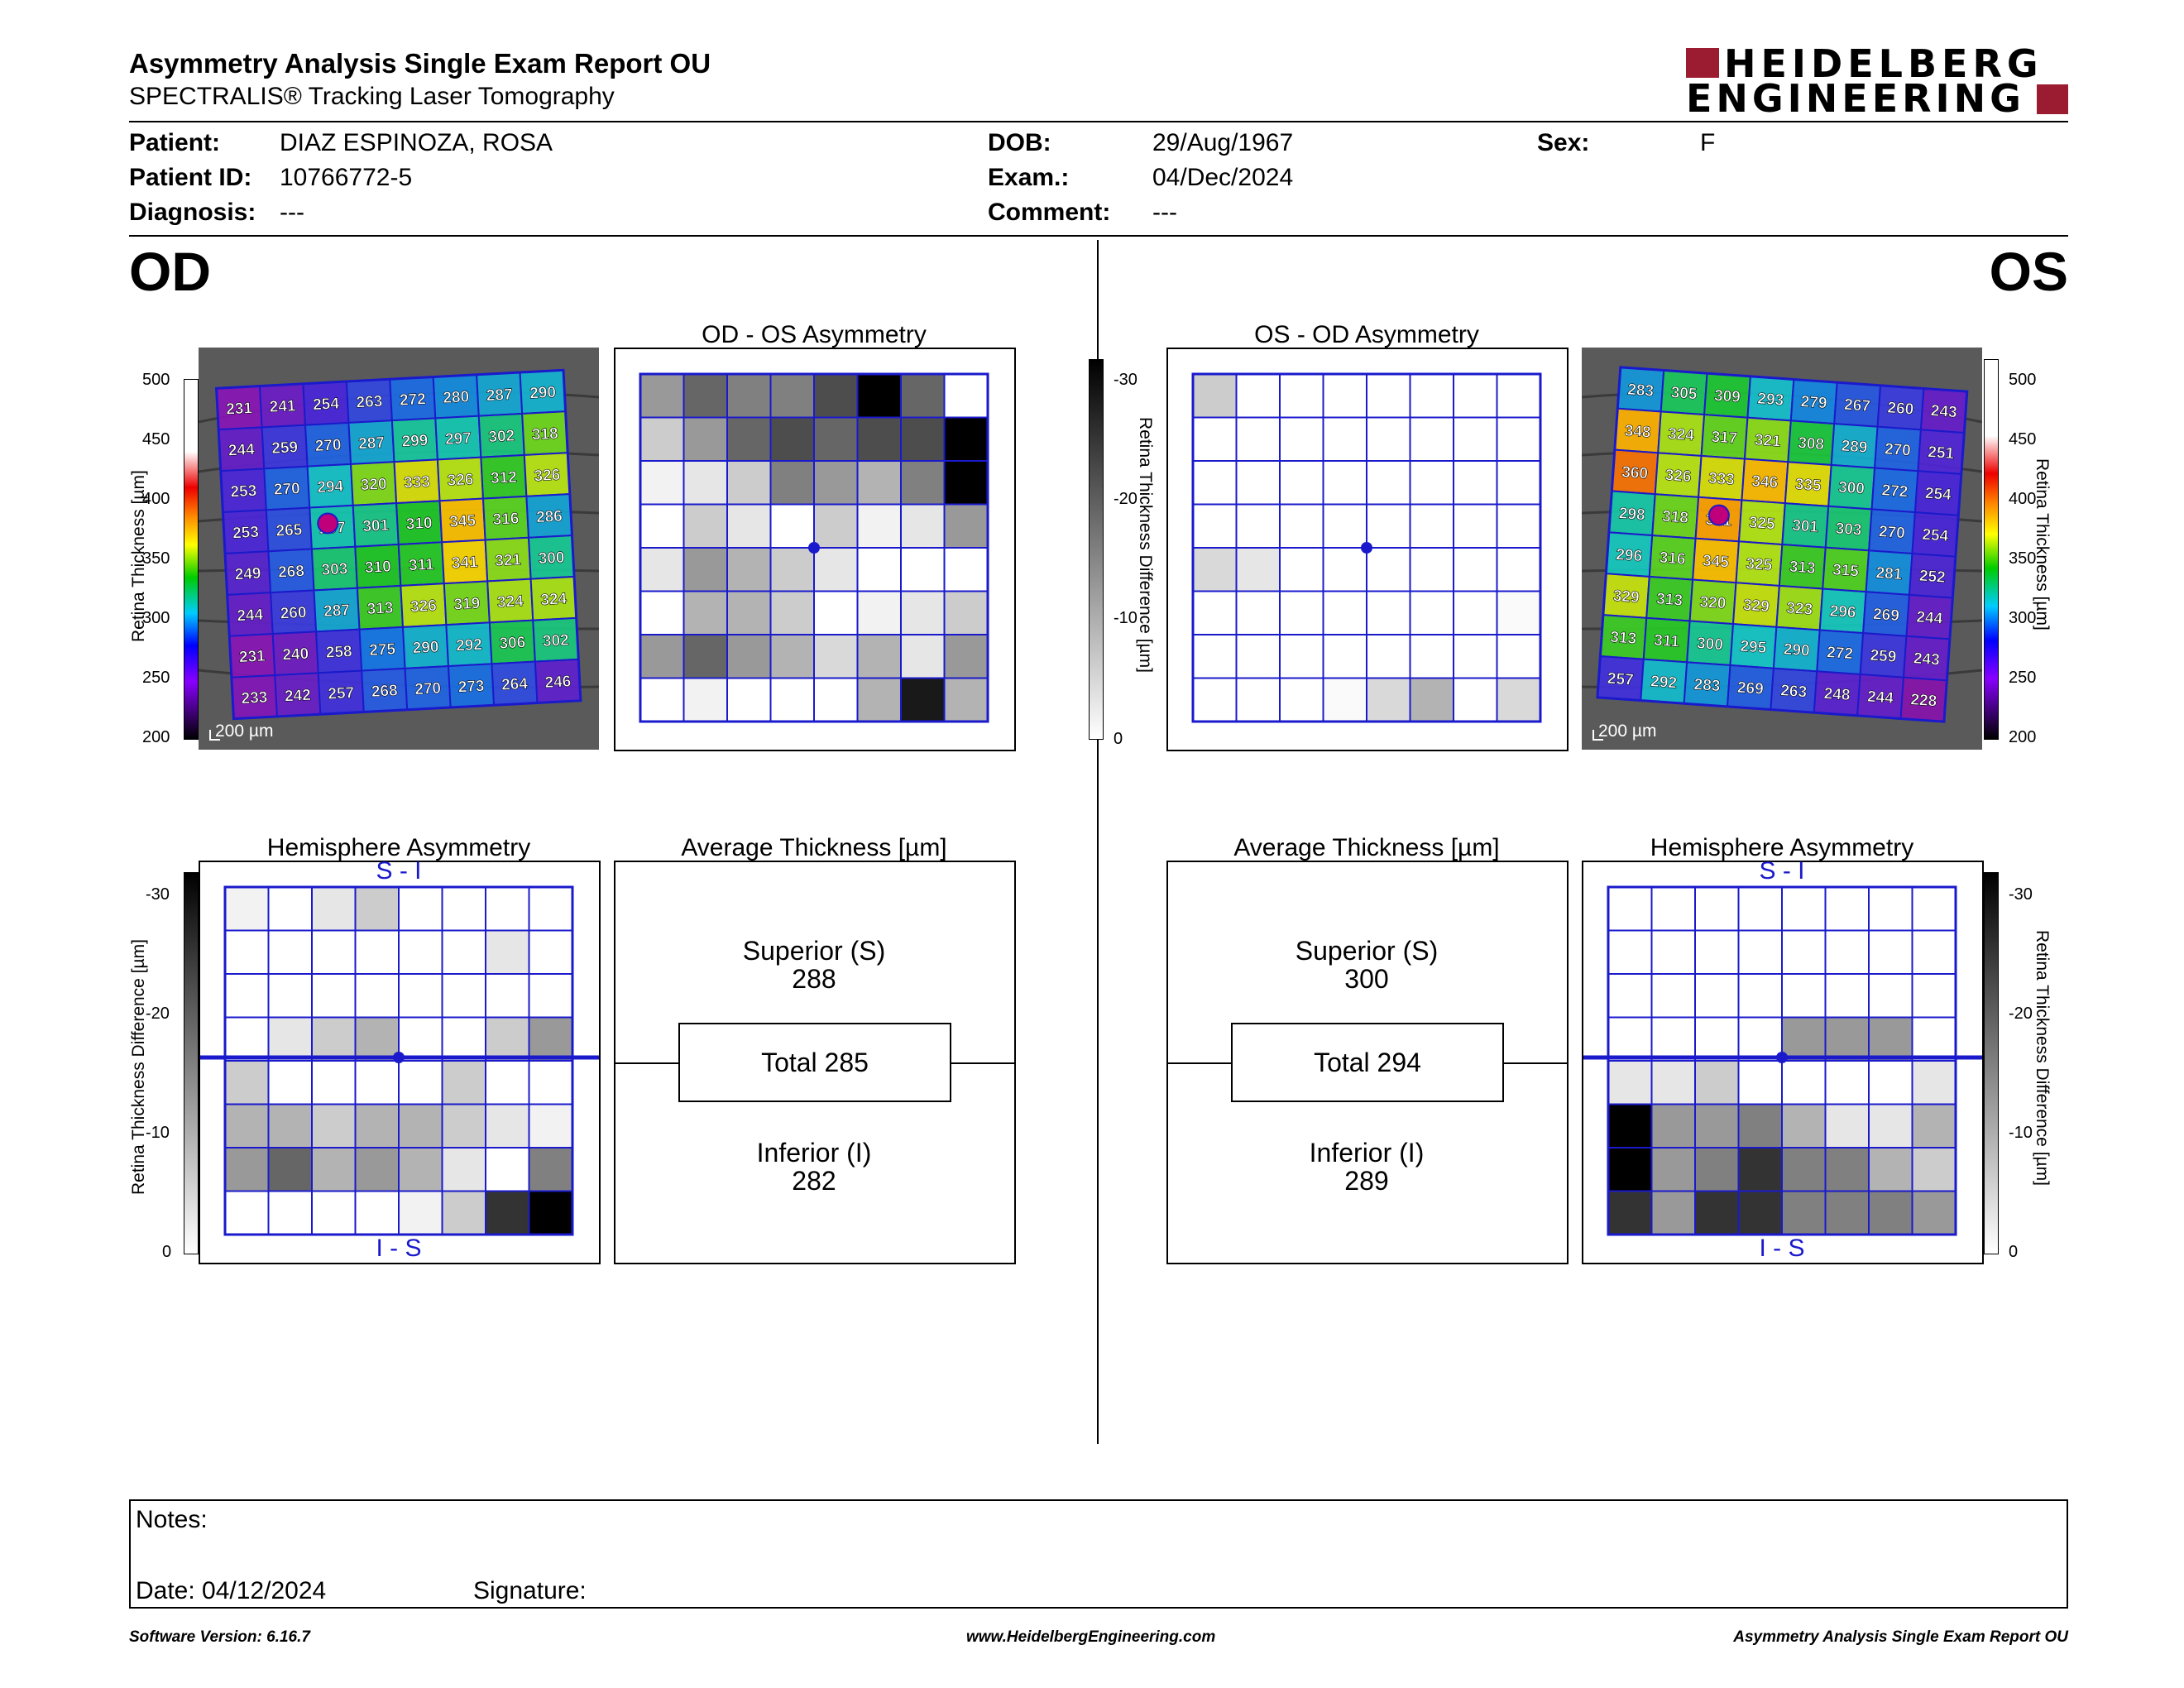  I want to click on os-hemi-colorbar, so click(1991, 1063).